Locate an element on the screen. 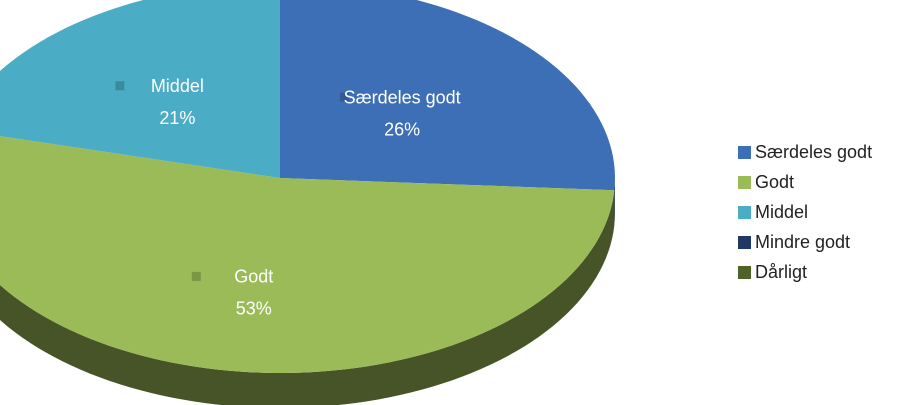  legend-label: Middel is located at coordinates (781, 212).